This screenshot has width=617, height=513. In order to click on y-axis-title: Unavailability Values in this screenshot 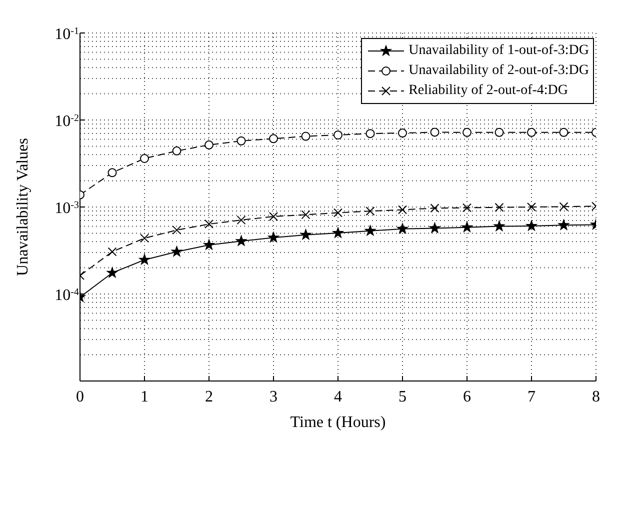, I will do `click(23, 207)`.